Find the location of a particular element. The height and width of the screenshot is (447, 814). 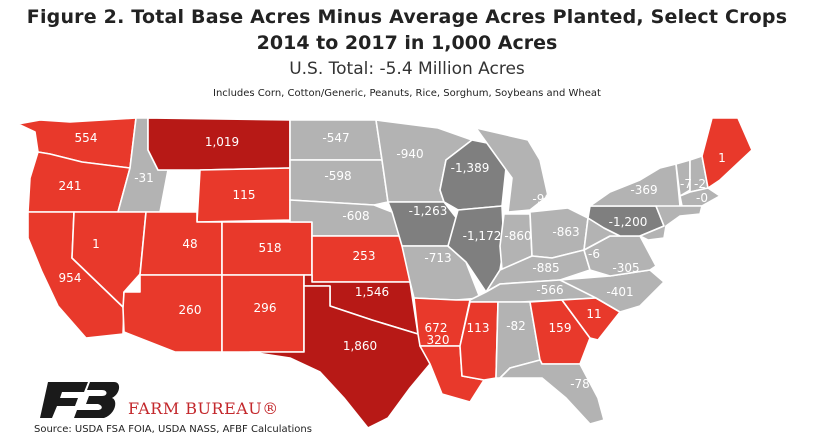

label-oh: -863 is located at coordinates (565, 232).